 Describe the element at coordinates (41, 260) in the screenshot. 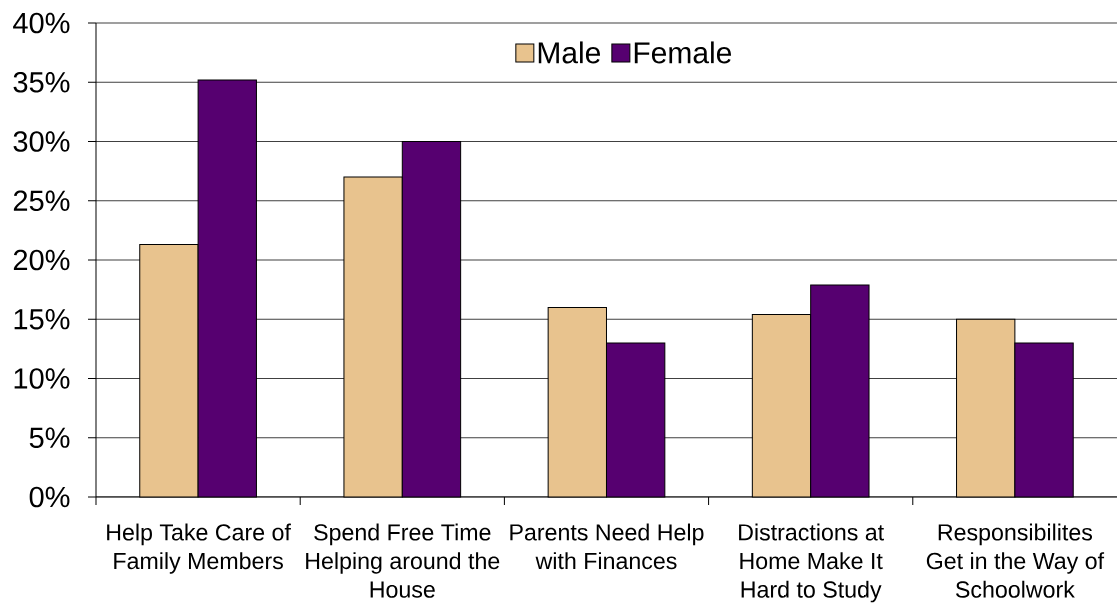

I see `y-tick-label: 20%` at that location.